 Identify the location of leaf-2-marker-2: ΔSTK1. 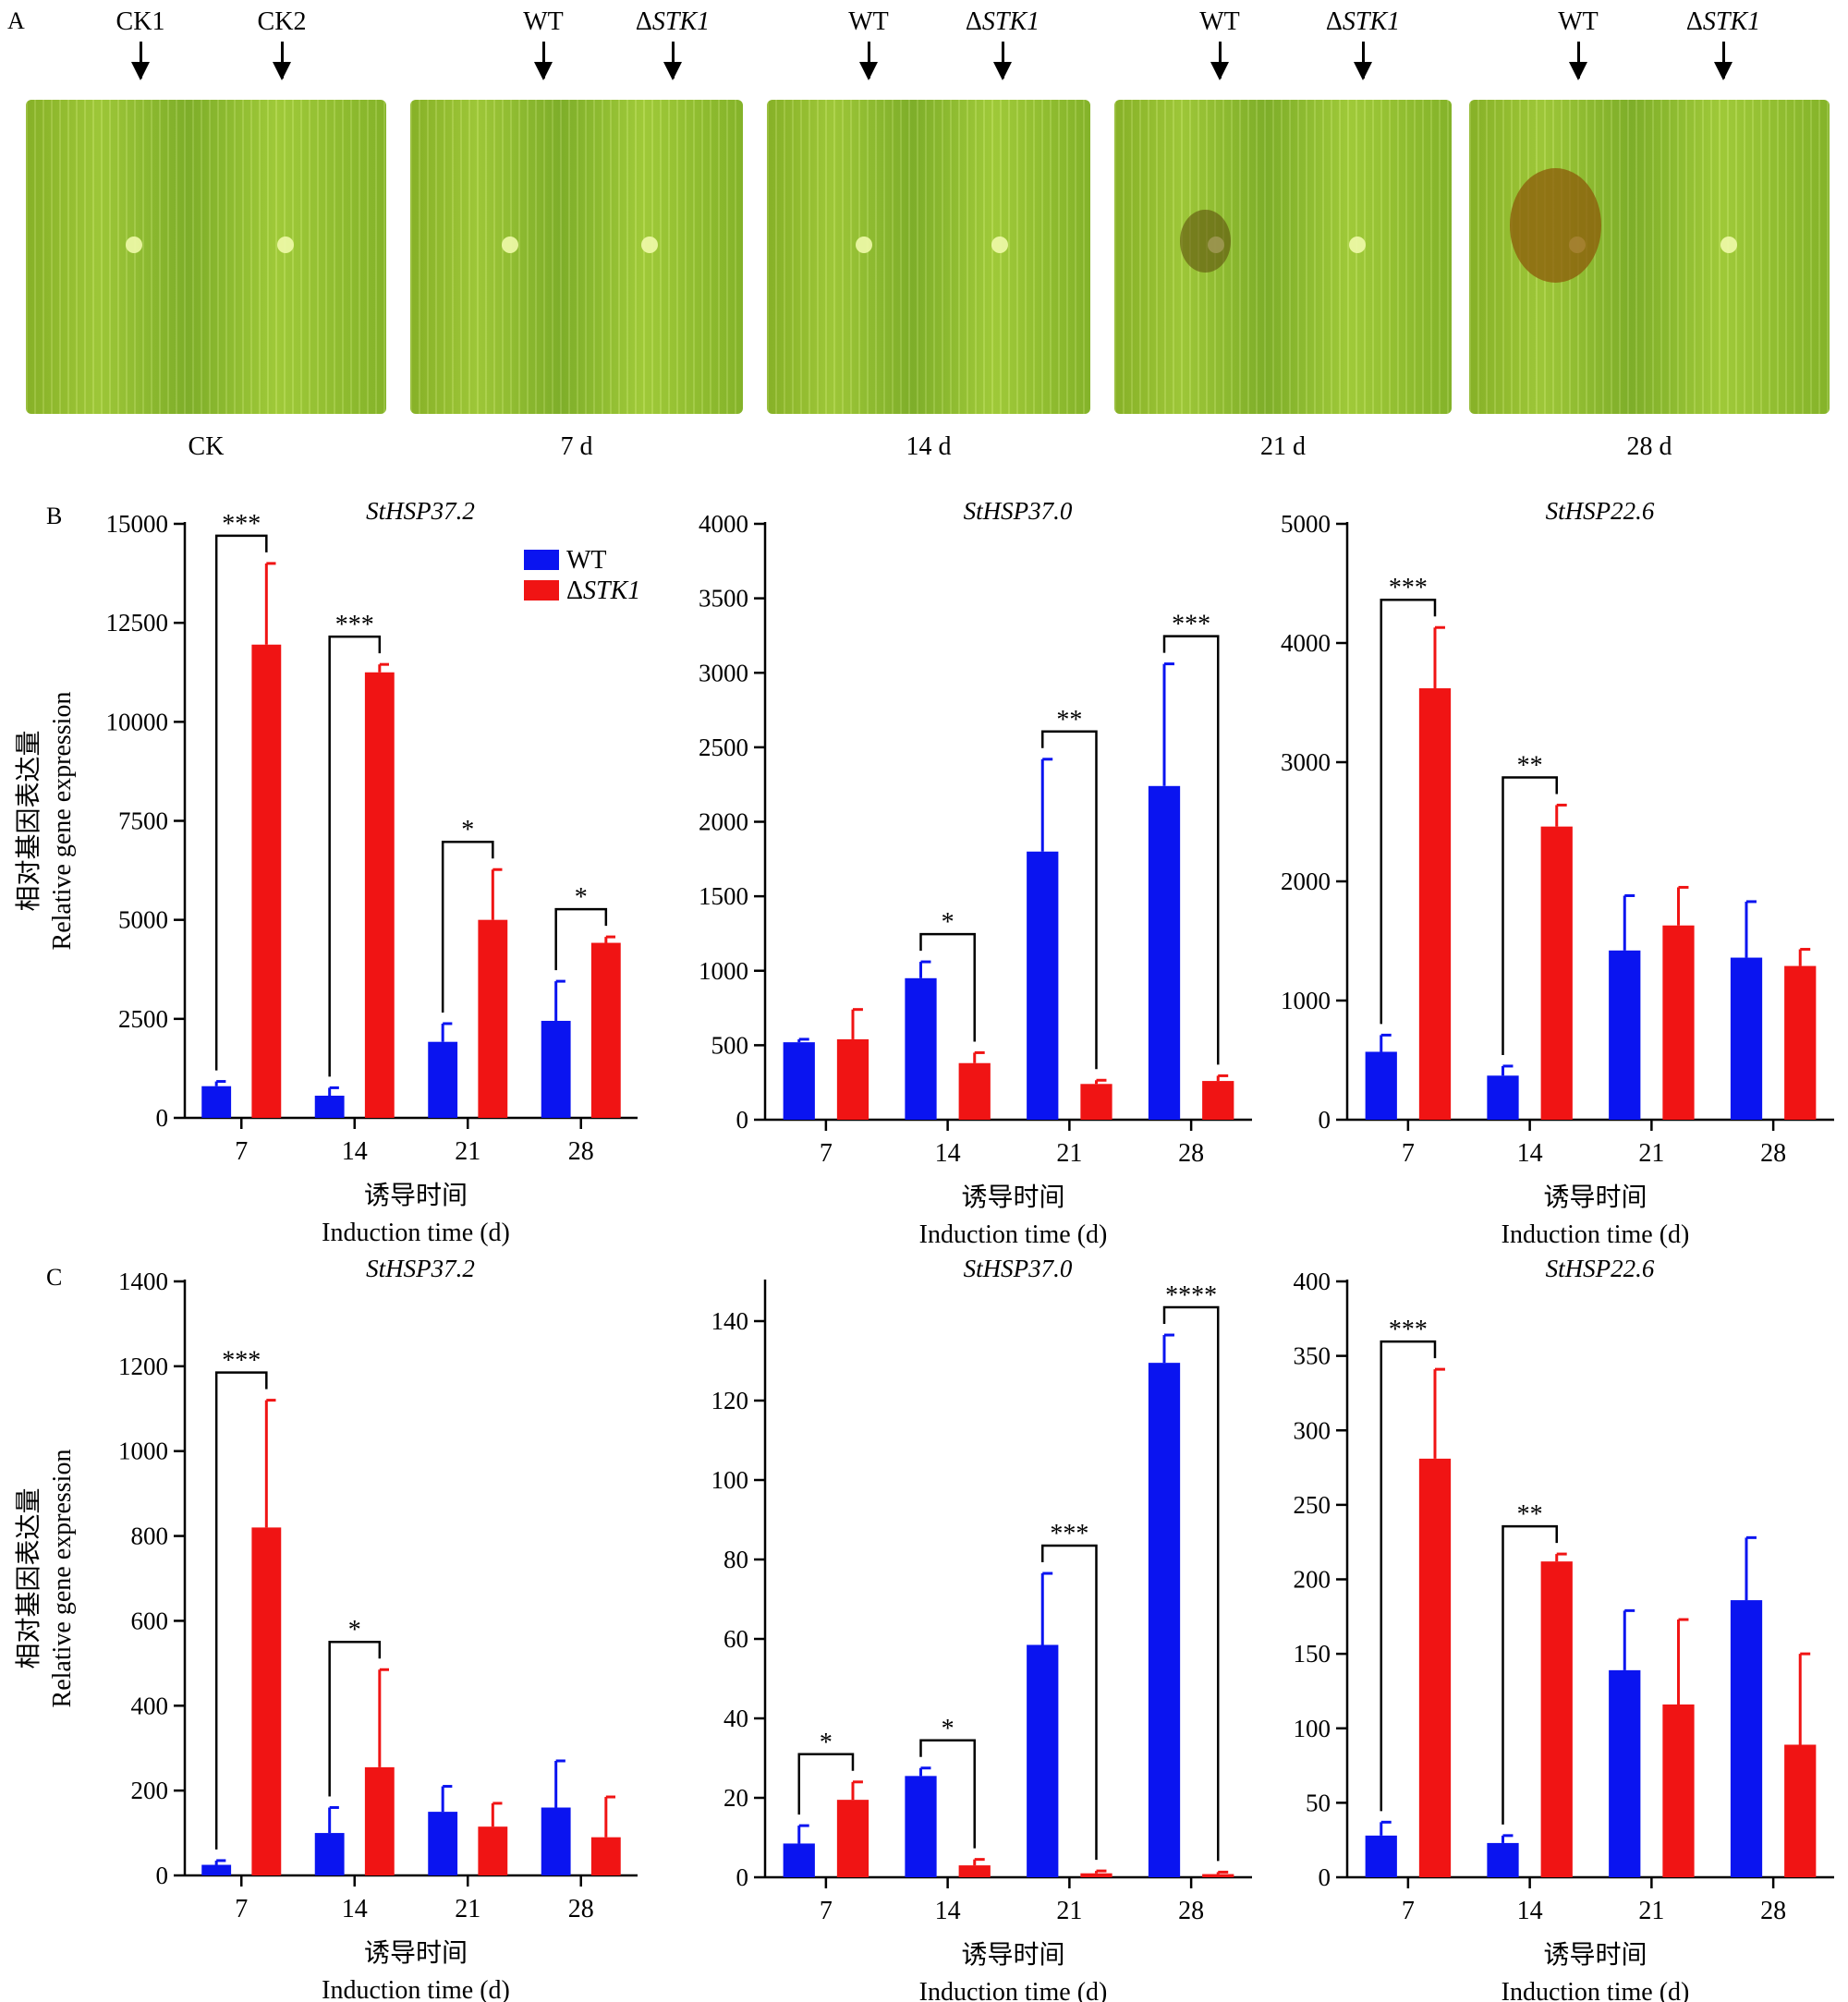
(673, 21).